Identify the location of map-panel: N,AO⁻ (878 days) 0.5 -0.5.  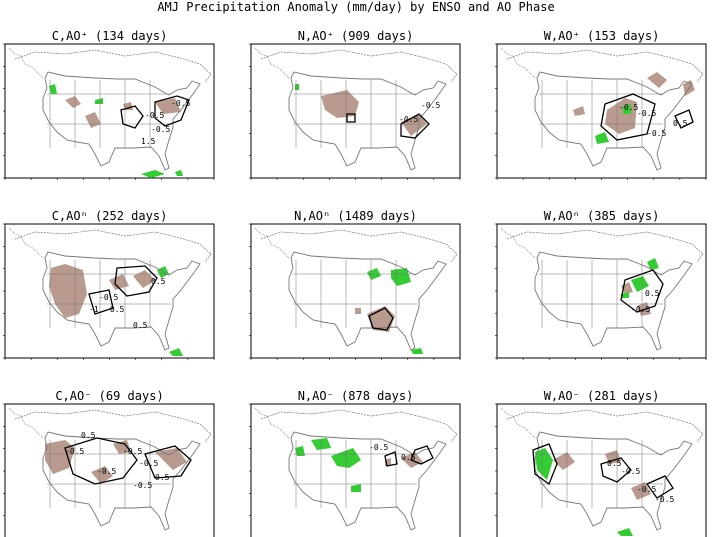
(355, 463).